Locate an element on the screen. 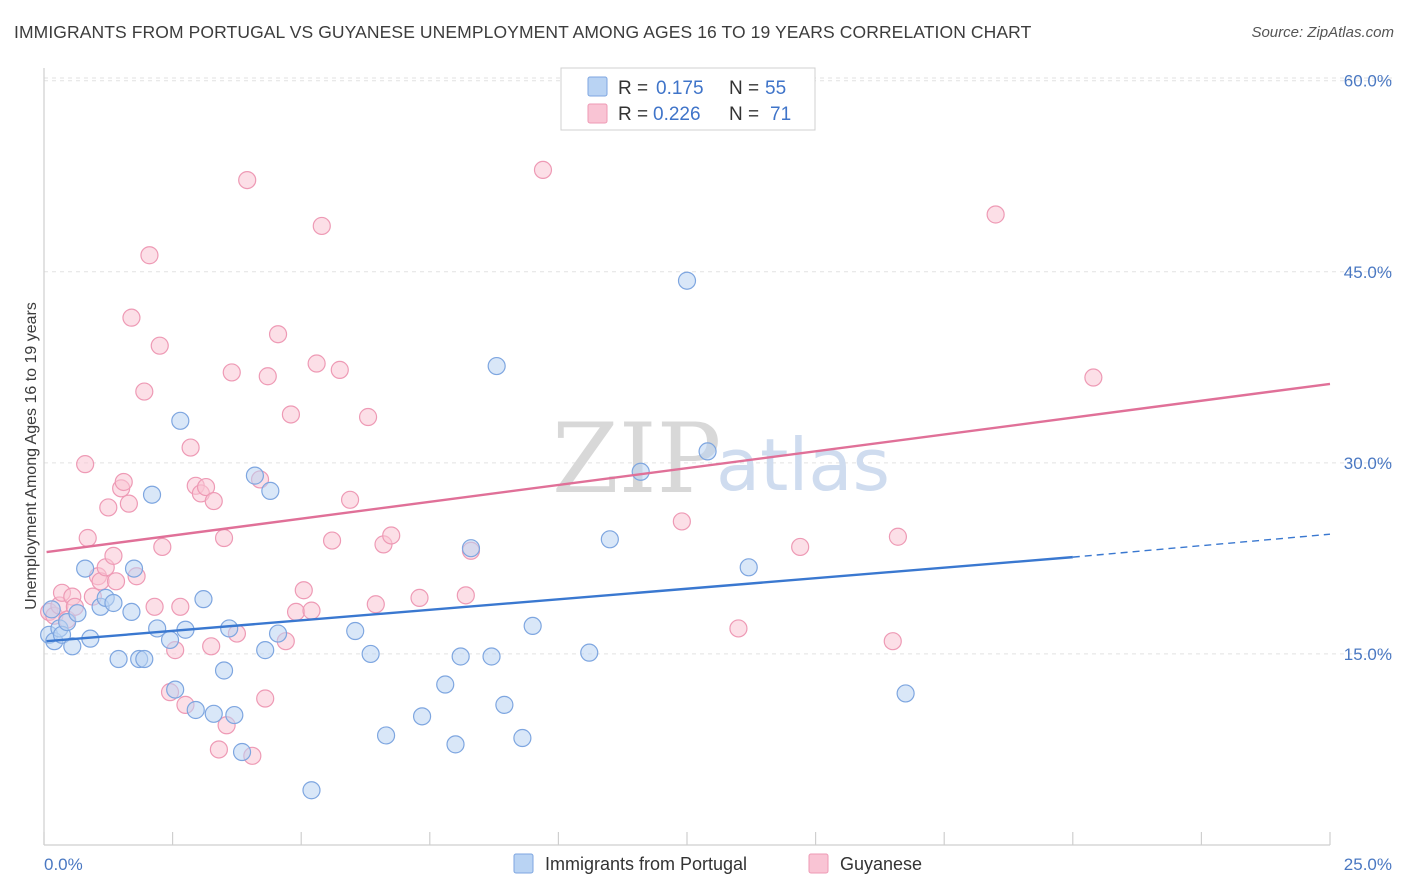 The width and height of the screenshot is (1406, 892). bottom-legend: Immigrants from Portugal Guyanese is located at coordinates (717, 863).